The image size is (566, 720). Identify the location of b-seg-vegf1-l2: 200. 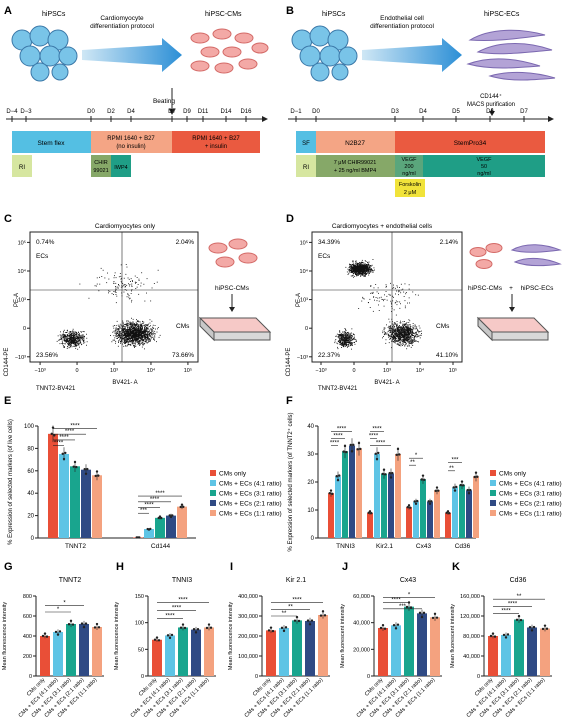
(408, 167).